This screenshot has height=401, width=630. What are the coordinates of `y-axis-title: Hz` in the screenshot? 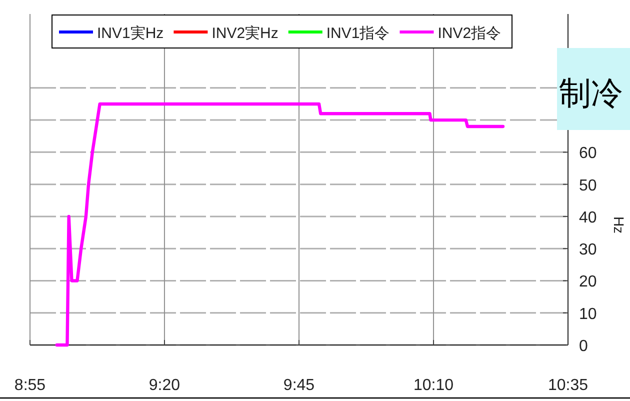 It's located at (619, 225).